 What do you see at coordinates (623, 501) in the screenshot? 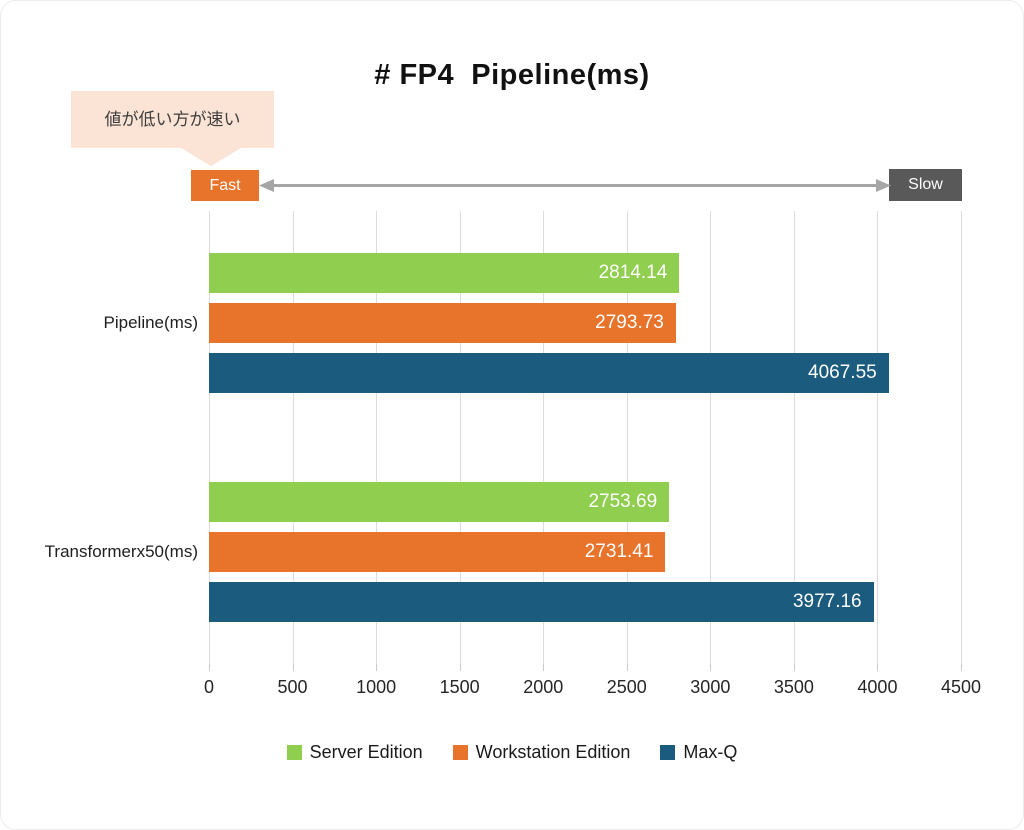
I see `bar-value-label: 2753.69` at bounding box center [623, 501].